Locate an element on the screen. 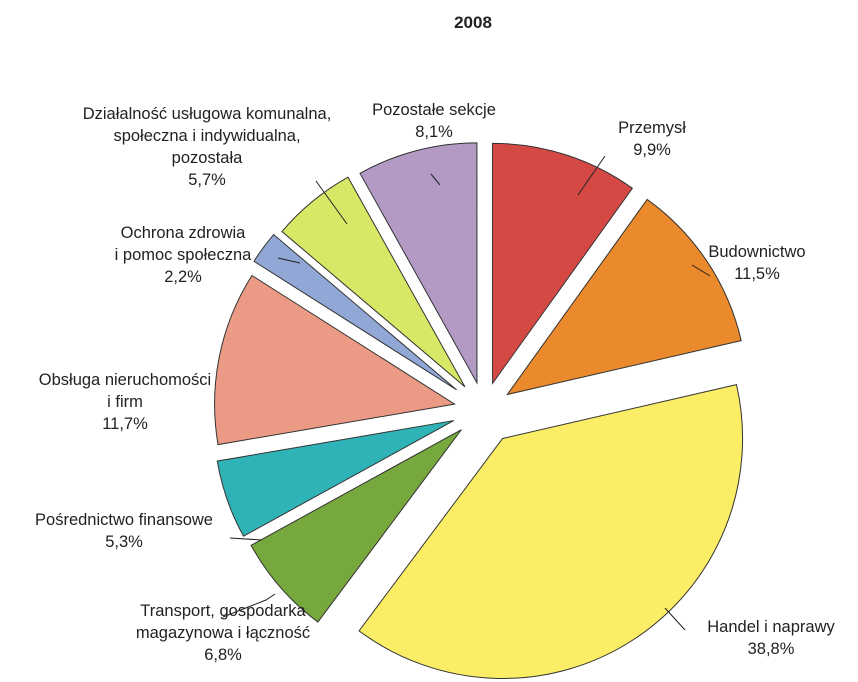 The image size is (858, 682). slice-label-line: Handel i naprawy is located at coordinates (771, 627).